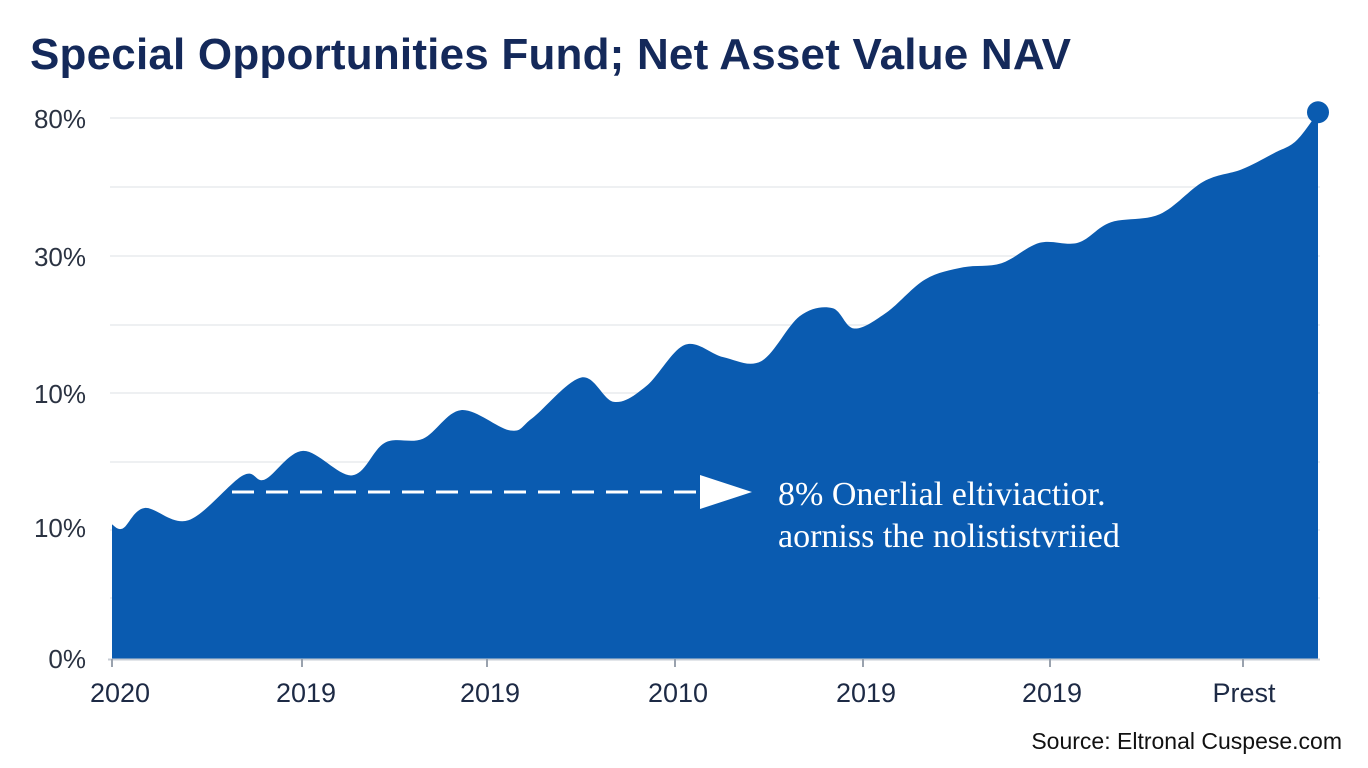 This screenshot has width=1368, height=768. What do you see at coordinates (120, 693) in the screenshot?
I see `x-tick-label: 2020` at bounding box center [120, 693].